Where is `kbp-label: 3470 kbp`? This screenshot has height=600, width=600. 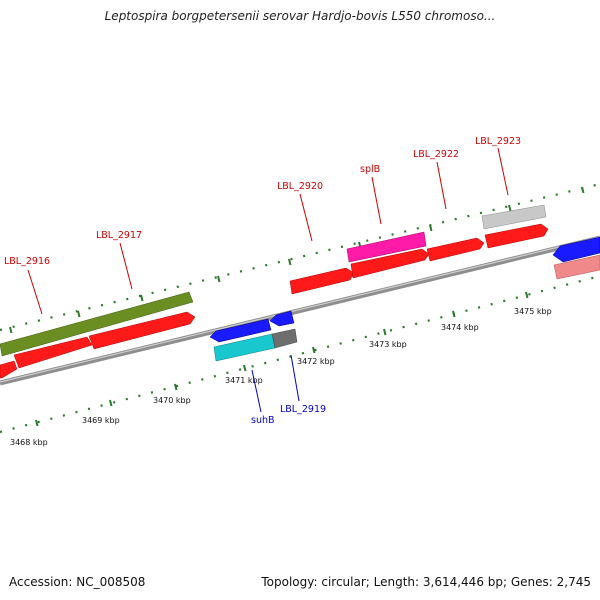
kbp-label: 3470 kbp is located at coordinates (172, 400).